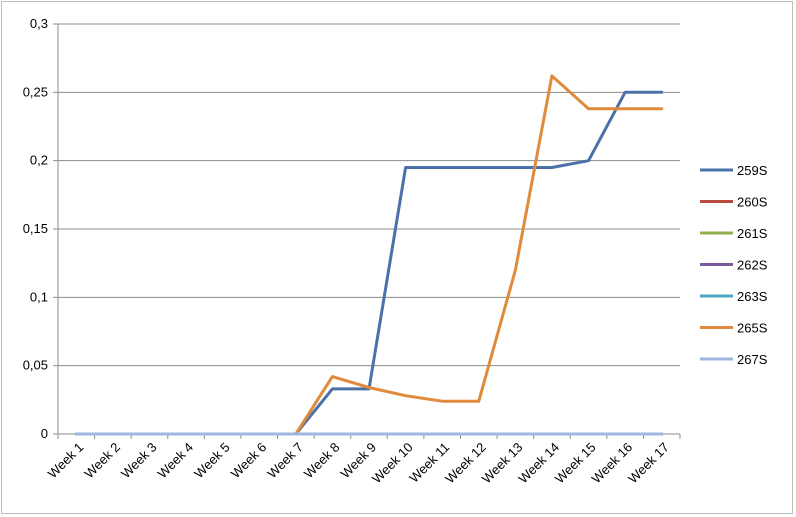 The height and width of the screenshot is (517, 796). What do you see at coordinates (35, 91) in the screenshot?
I see `y-tick-label: 0,25` at bounding box center [35, 91].